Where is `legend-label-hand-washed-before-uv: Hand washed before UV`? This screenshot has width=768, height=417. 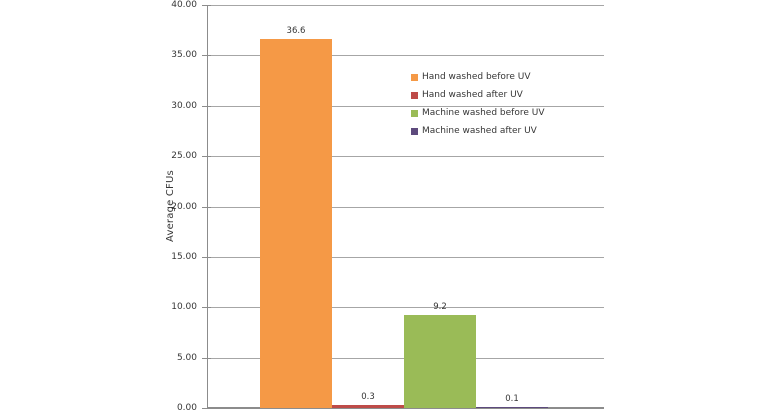 legend-label-hand-washed-before-uv: Hand washed before UV is located at coordinates (476, 77).